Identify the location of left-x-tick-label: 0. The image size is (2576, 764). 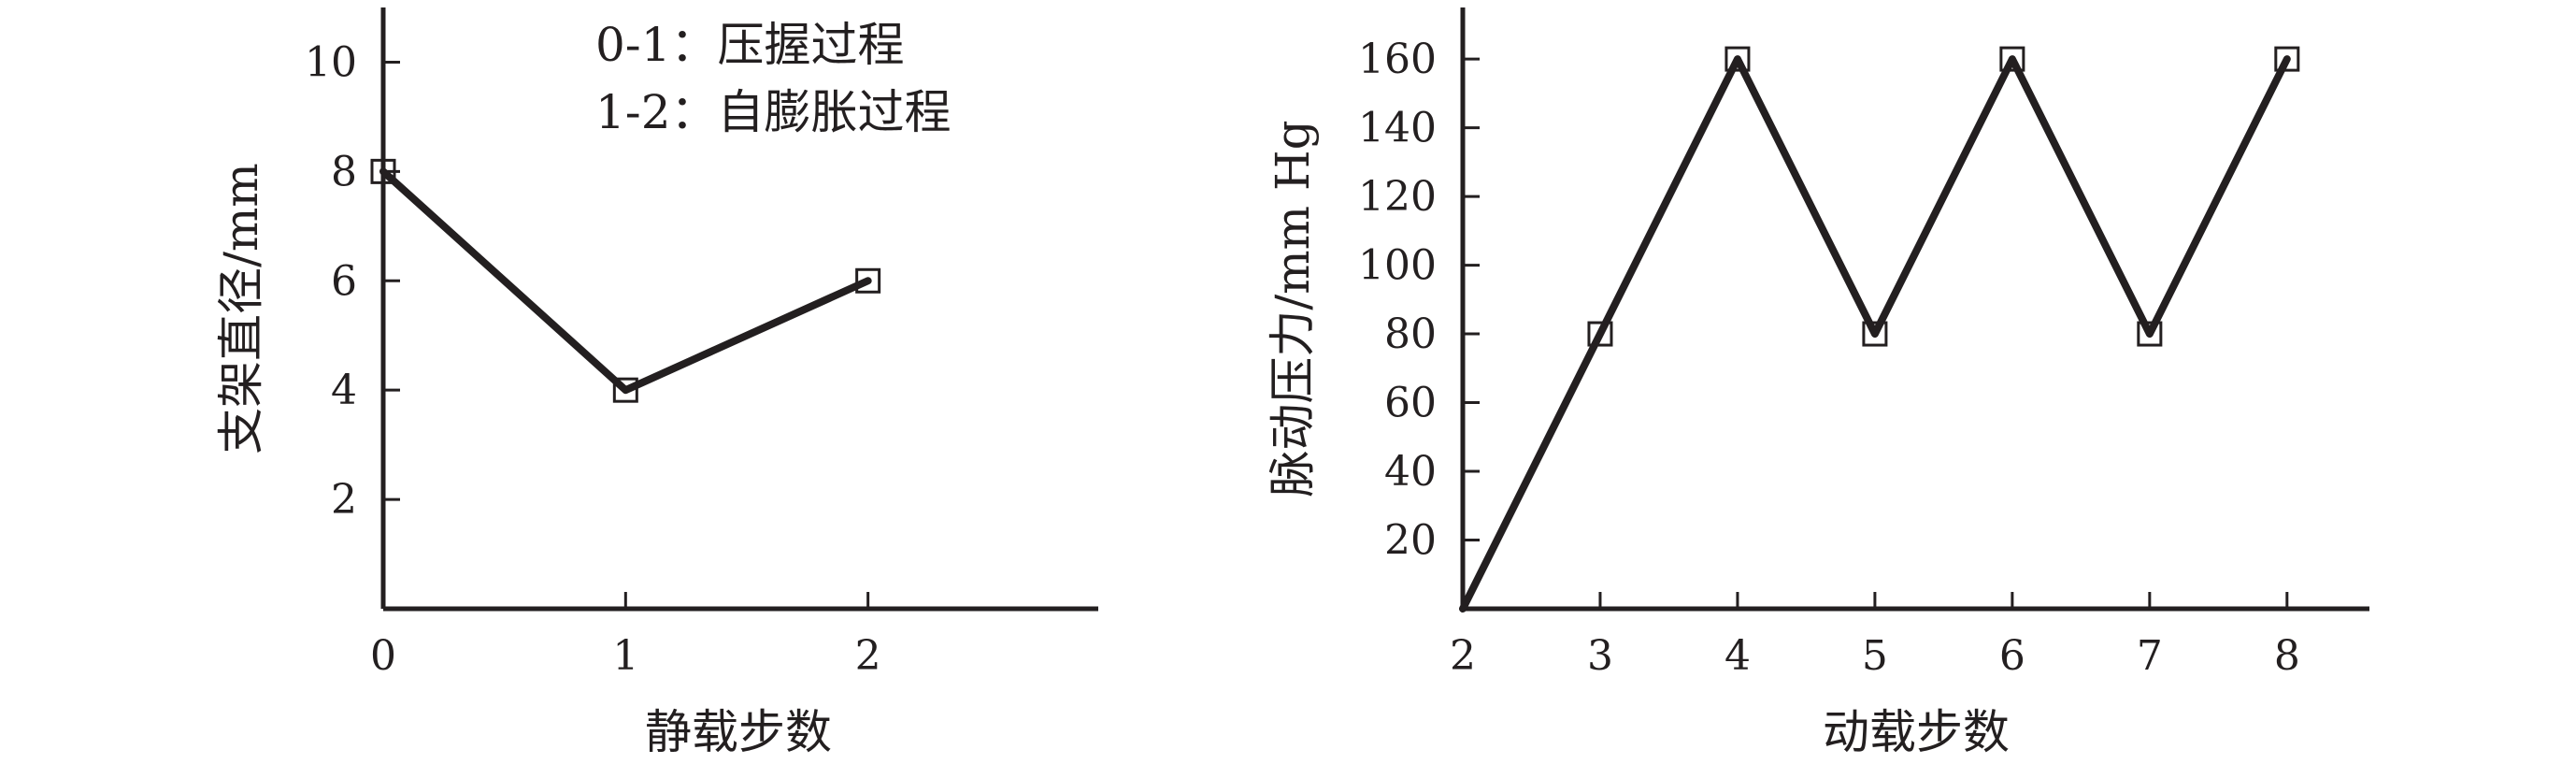
(383, 656).